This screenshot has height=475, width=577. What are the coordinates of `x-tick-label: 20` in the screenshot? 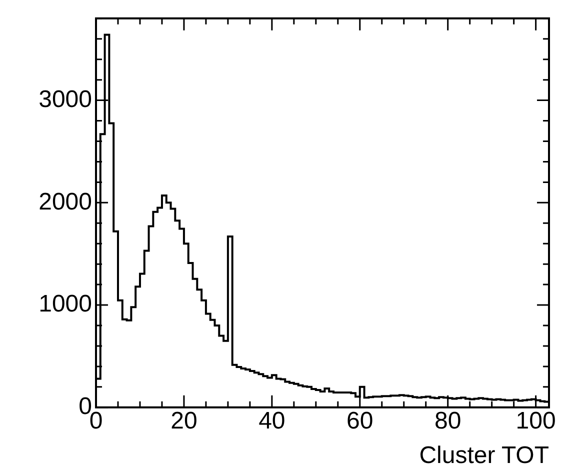 It's located at (184, 420).